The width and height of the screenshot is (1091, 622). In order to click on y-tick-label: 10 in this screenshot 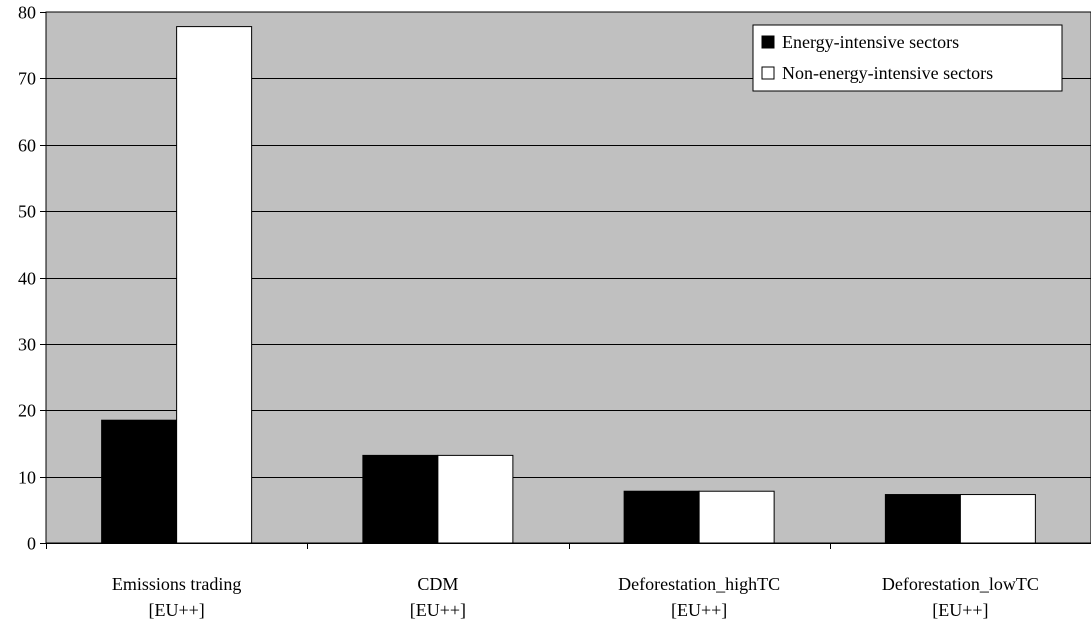, I will do `click(27, 478)`.